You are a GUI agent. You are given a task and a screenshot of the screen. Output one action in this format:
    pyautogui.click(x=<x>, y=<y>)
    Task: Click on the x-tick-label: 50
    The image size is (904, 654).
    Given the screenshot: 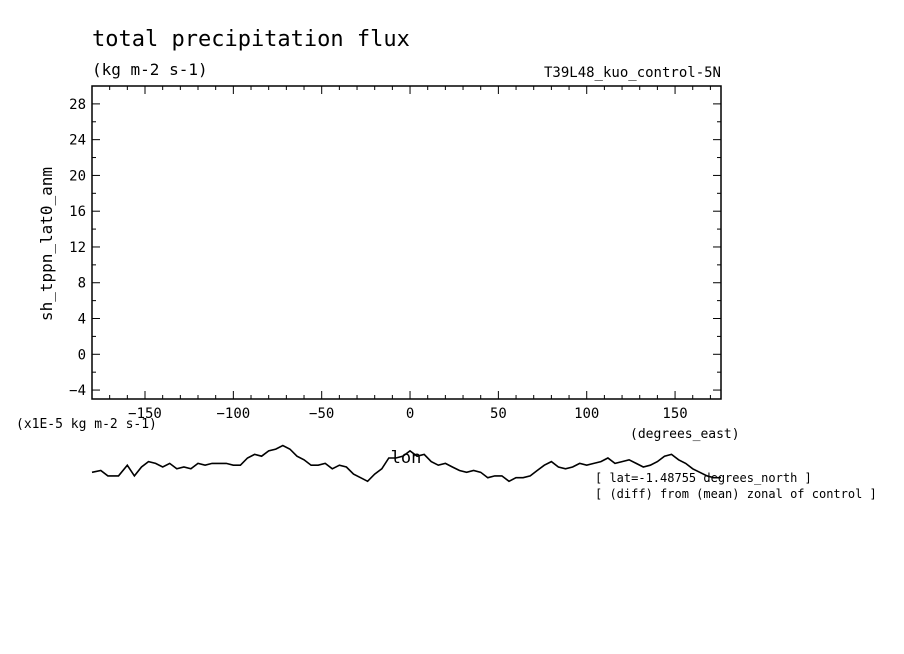 What is the action you would take?
    pyautogui.click(x=498, y=414)
    